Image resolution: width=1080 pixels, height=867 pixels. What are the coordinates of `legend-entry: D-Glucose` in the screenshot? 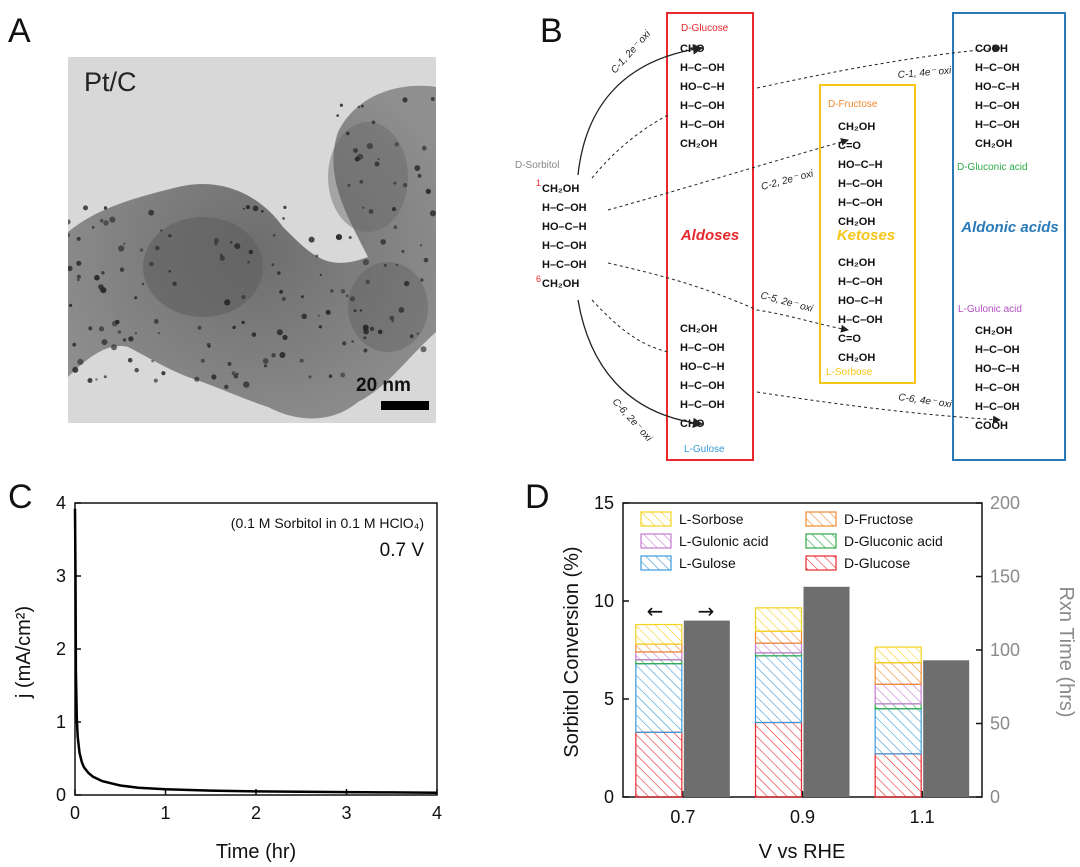 It's located at (877, 563).